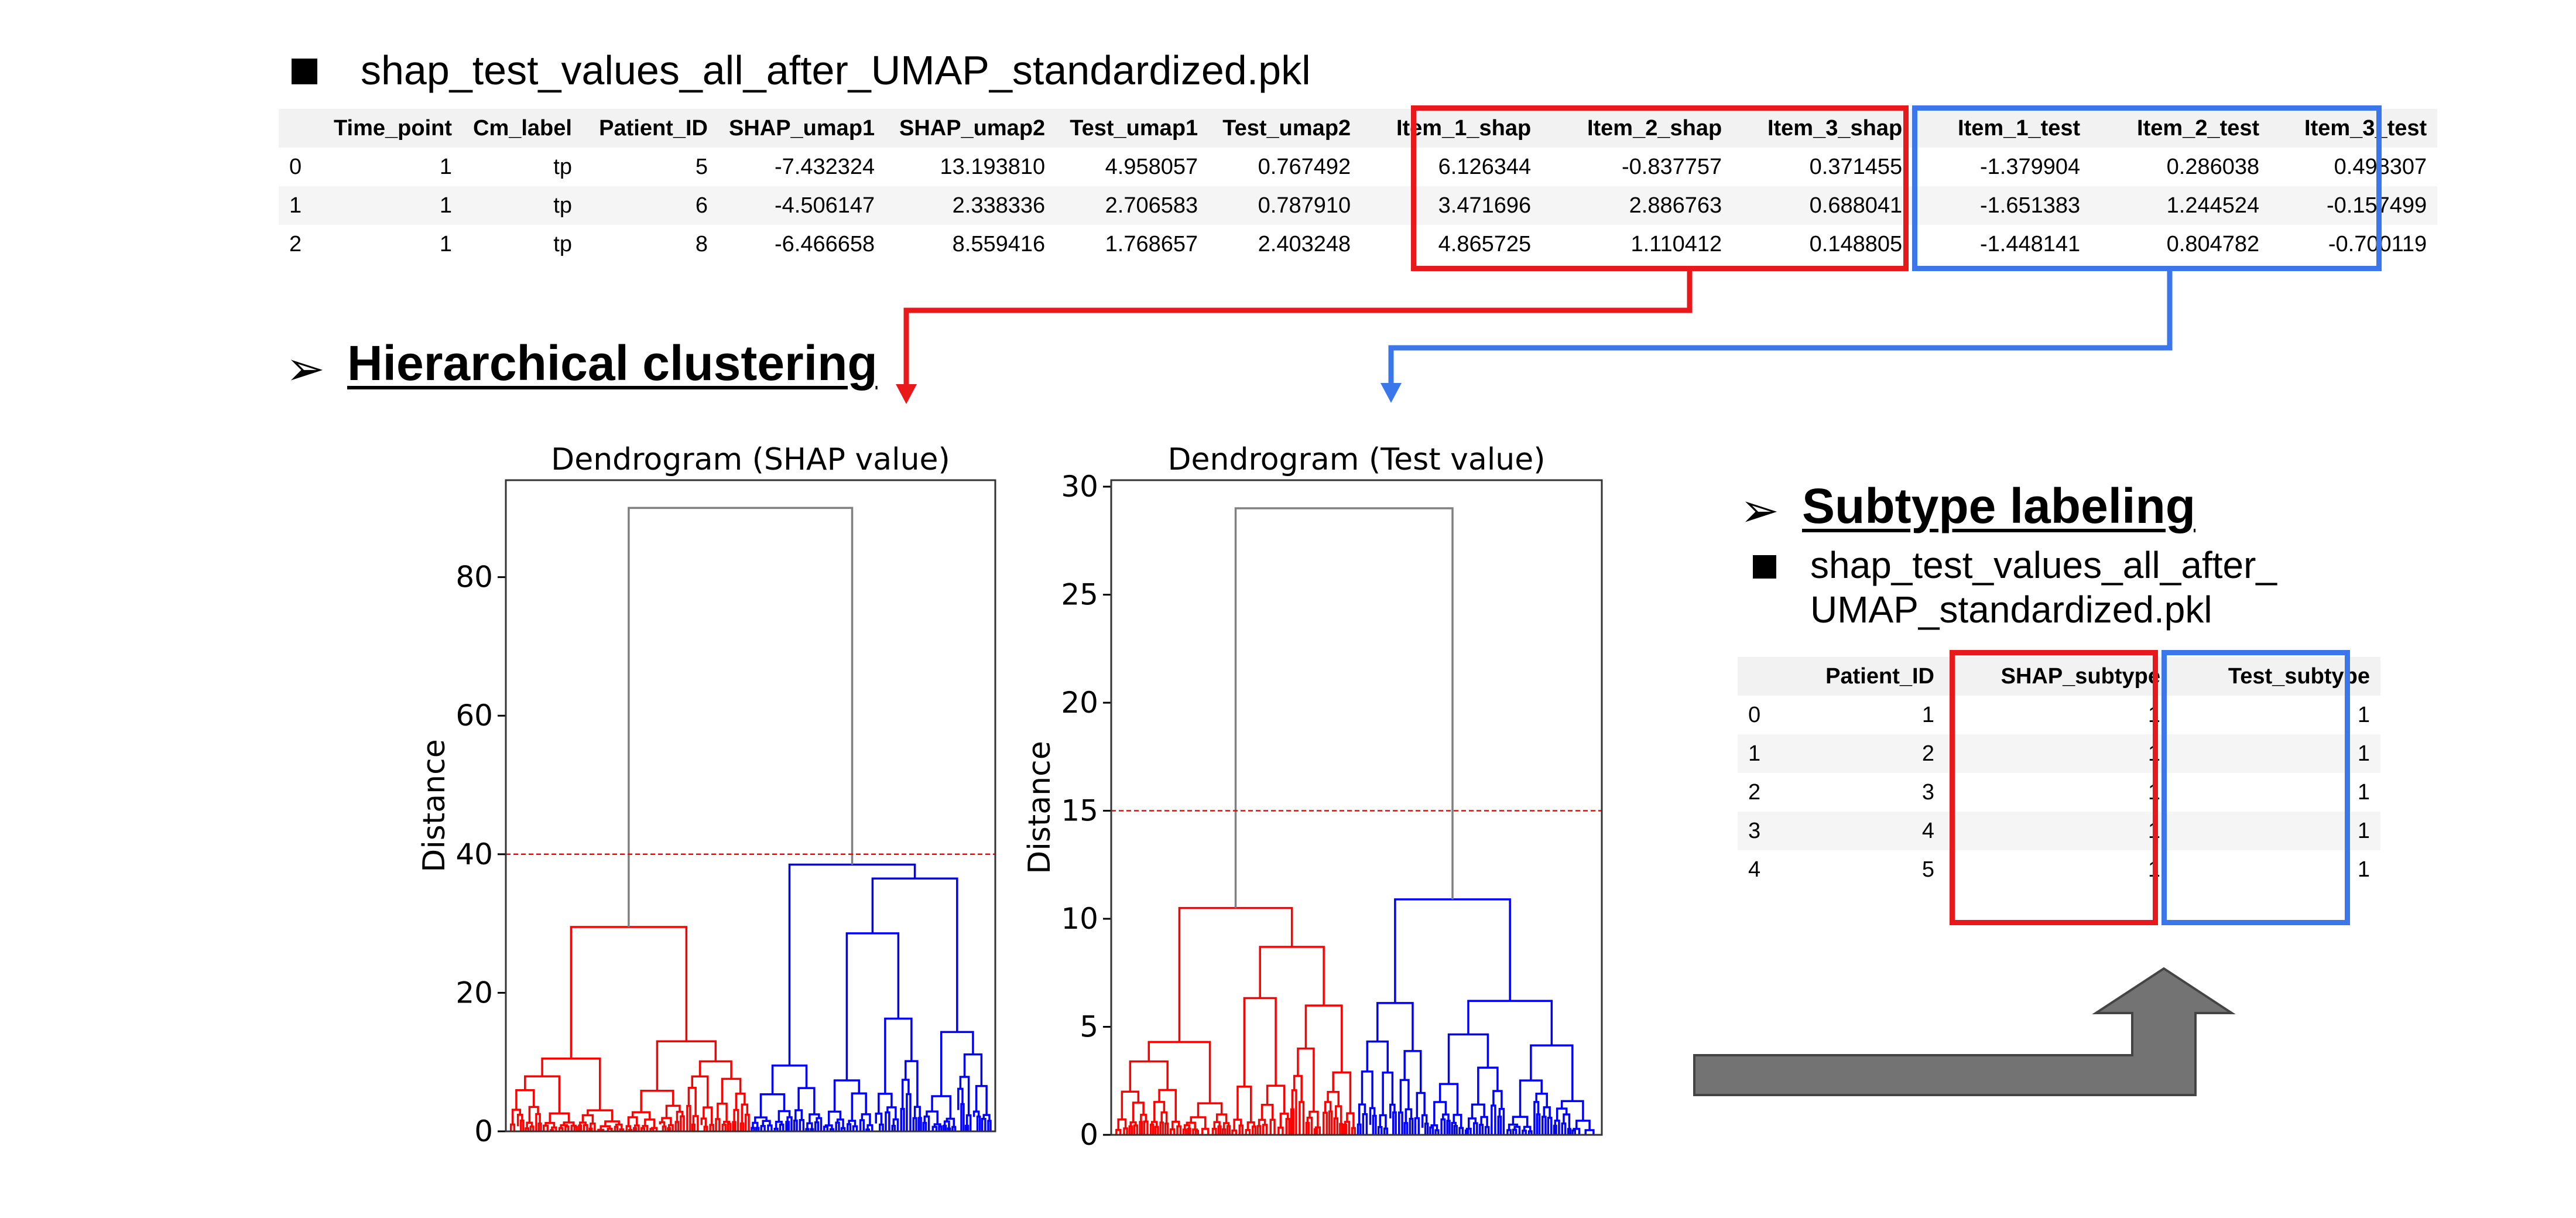  Describe the element at coordinates (1304, 243) in the screenshot. I see `table-cell: 2.403248` at that location.